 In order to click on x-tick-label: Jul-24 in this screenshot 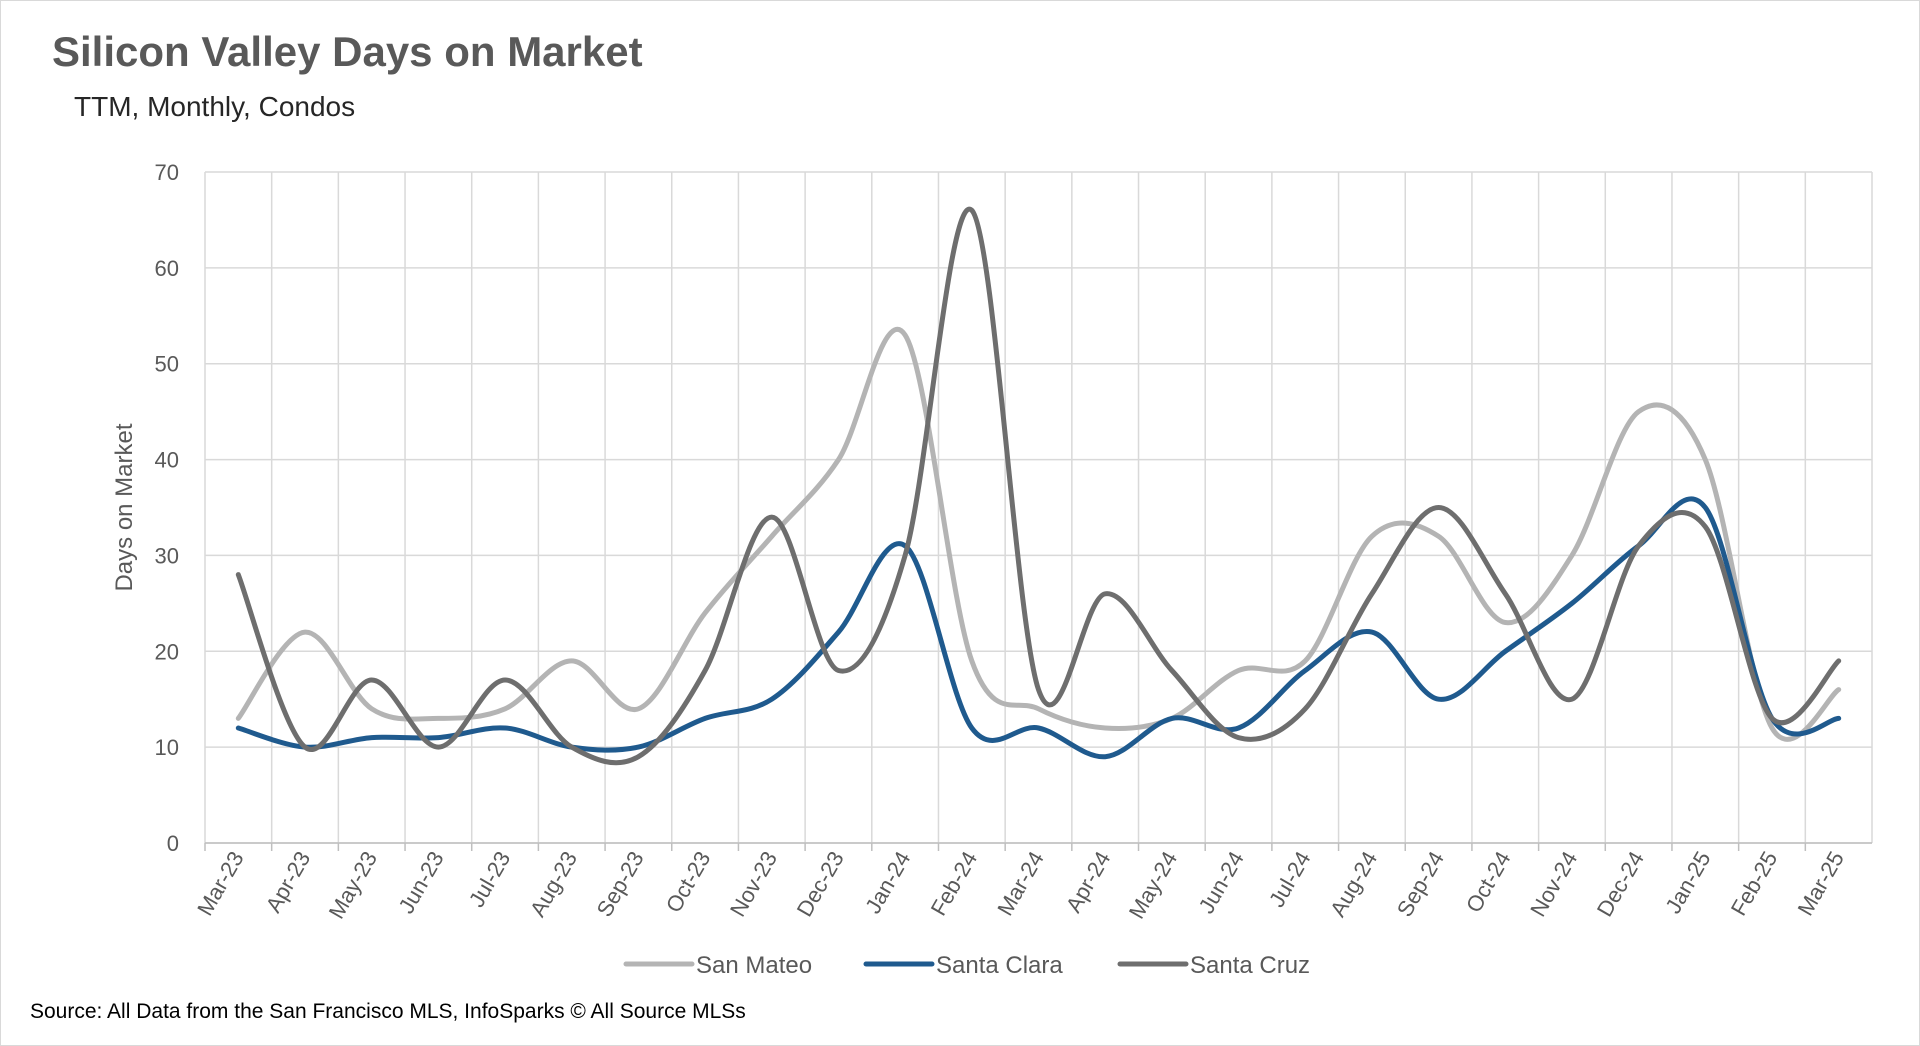, I will do `click(1290, 879)`.